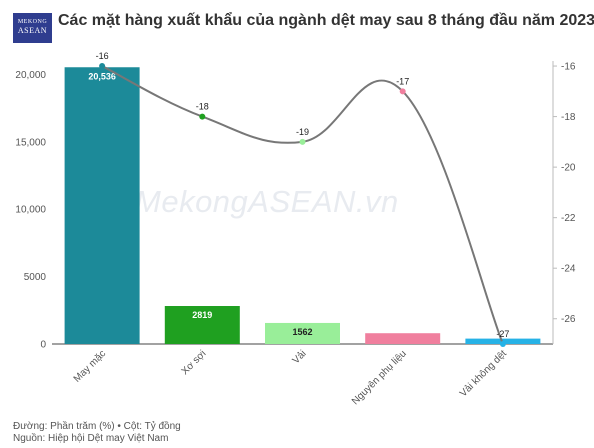 The height and width of the screenshot is (448, 594). I want to click on bar-data-label: 20,536, so click(102, 76).